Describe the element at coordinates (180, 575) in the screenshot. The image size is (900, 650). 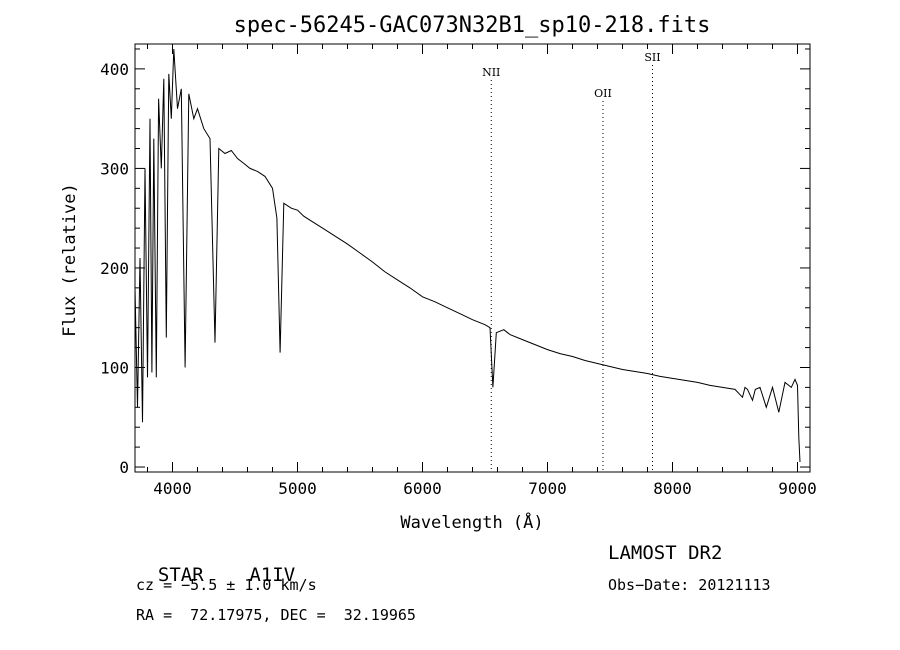
I see `object-class-value: STAR` at that location.